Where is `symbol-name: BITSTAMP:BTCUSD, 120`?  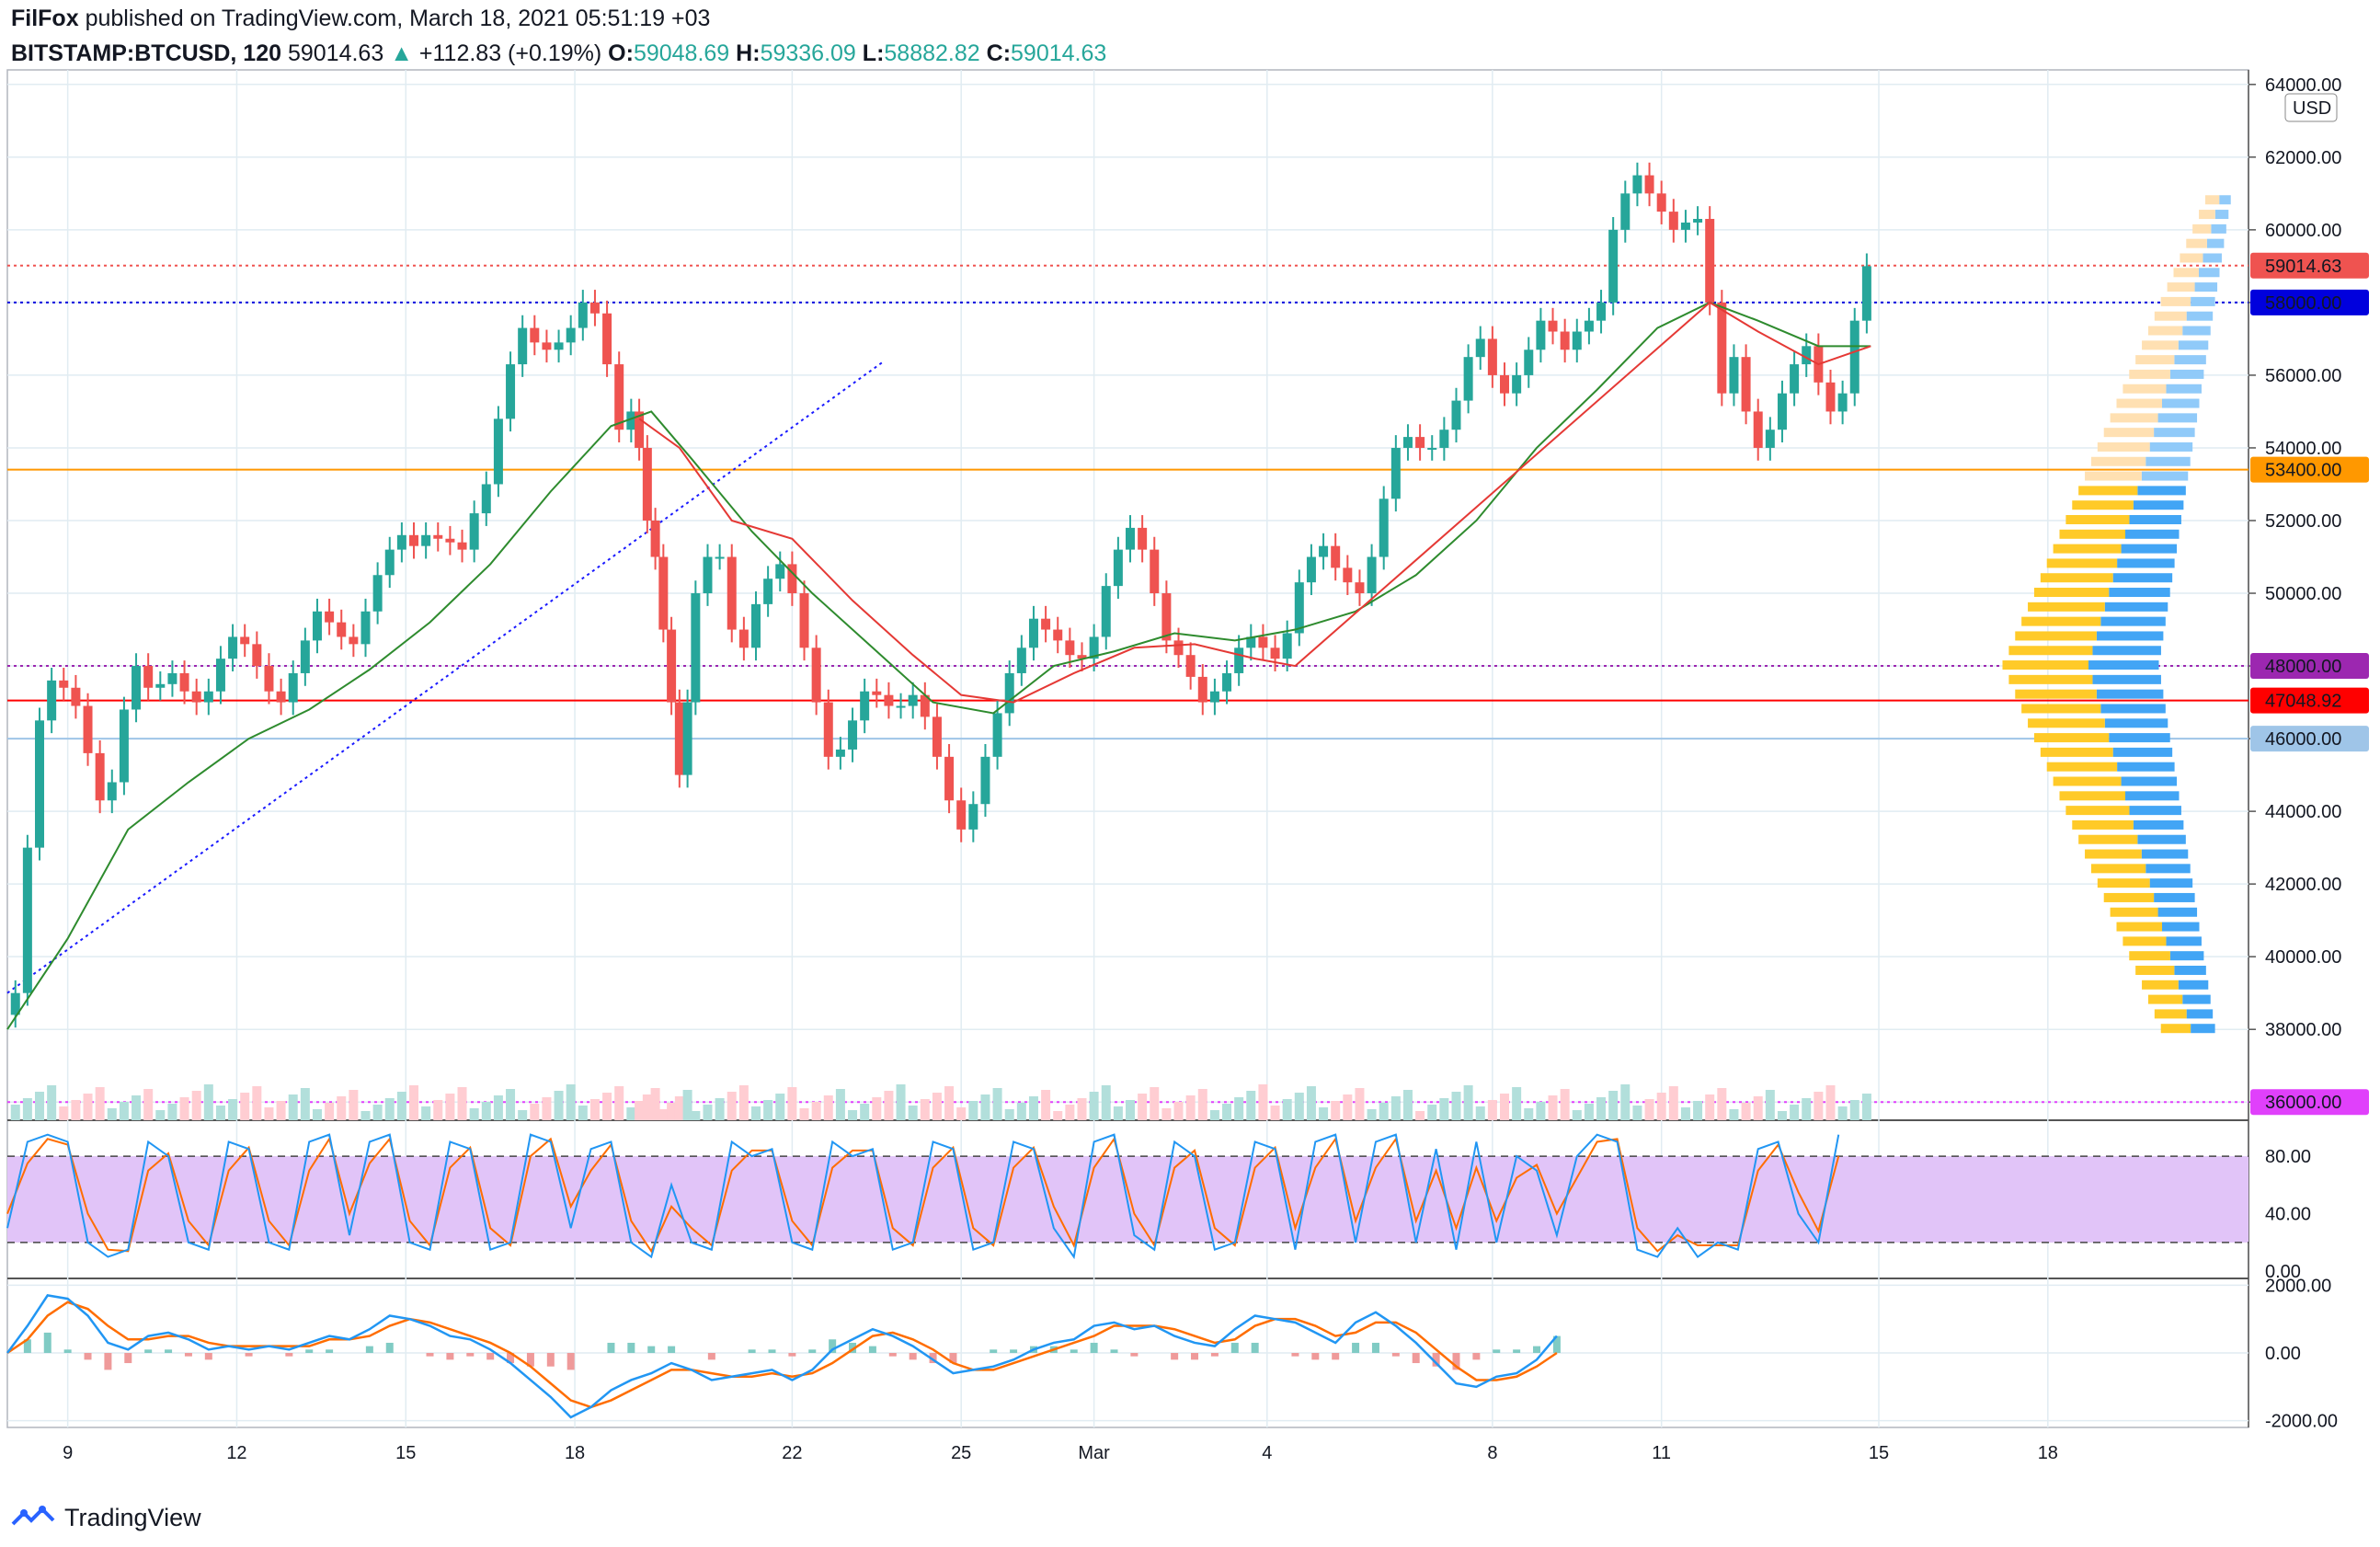 symbol-name: BITSTAMP:BTCUSD, 120 is located at coordinates (146, 53).